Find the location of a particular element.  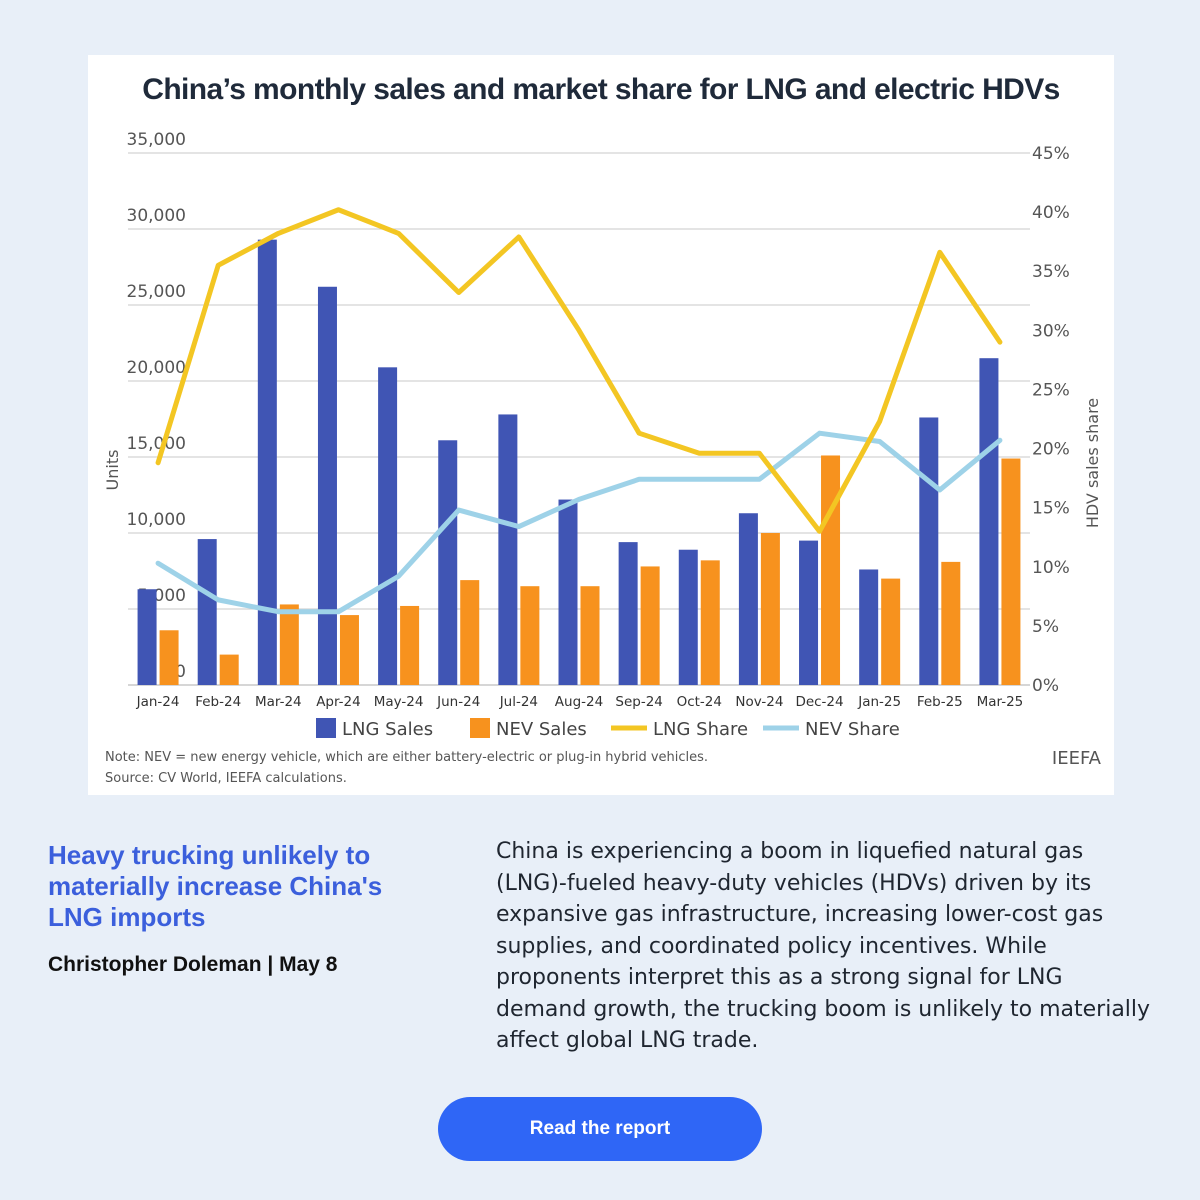

legend-nev-sales-swatch is located at coordinates (480, 728).